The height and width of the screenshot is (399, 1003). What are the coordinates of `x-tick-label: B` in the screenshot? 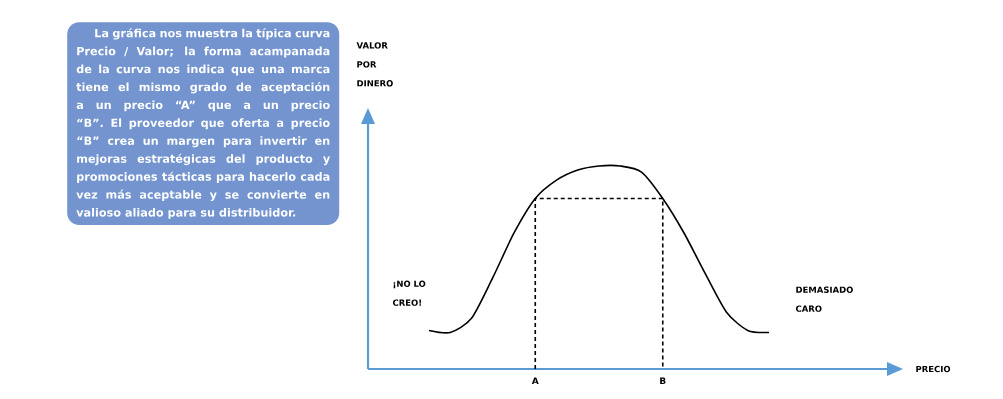 It's located at (663, 381).